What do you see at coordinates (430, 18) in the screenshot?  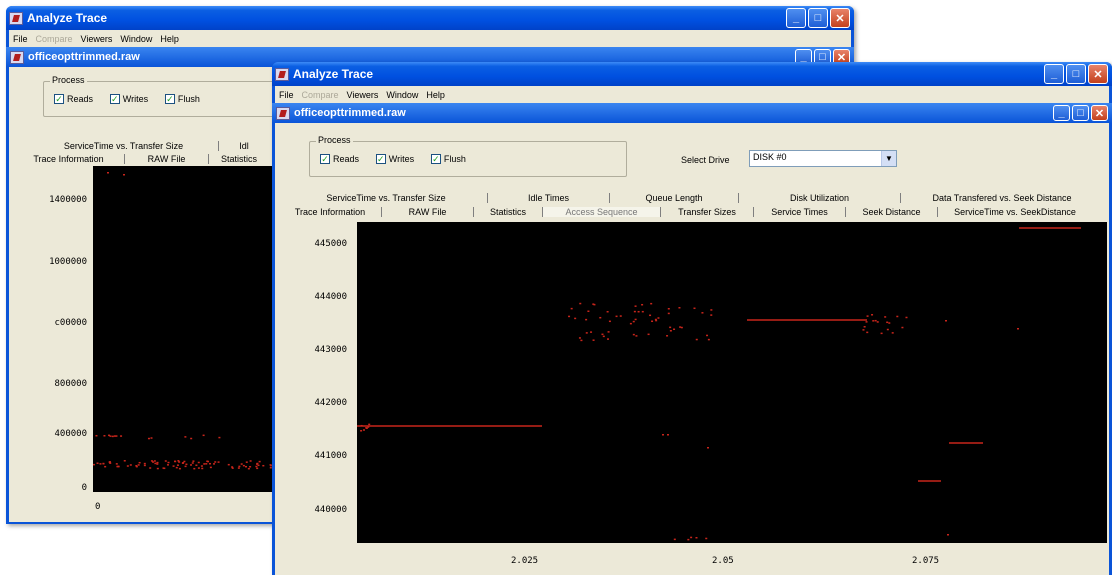 I see `back-window-titlebar: Analyze Trace _ □ ✕` at bounding box center [430, 18].